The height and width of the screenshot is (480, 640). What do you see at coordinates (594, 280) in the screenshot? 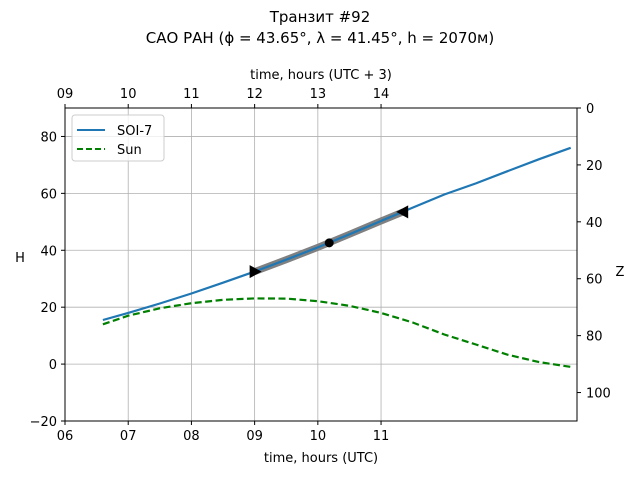
I see `z-tick-label: 60` at bounding box center [594, 280].